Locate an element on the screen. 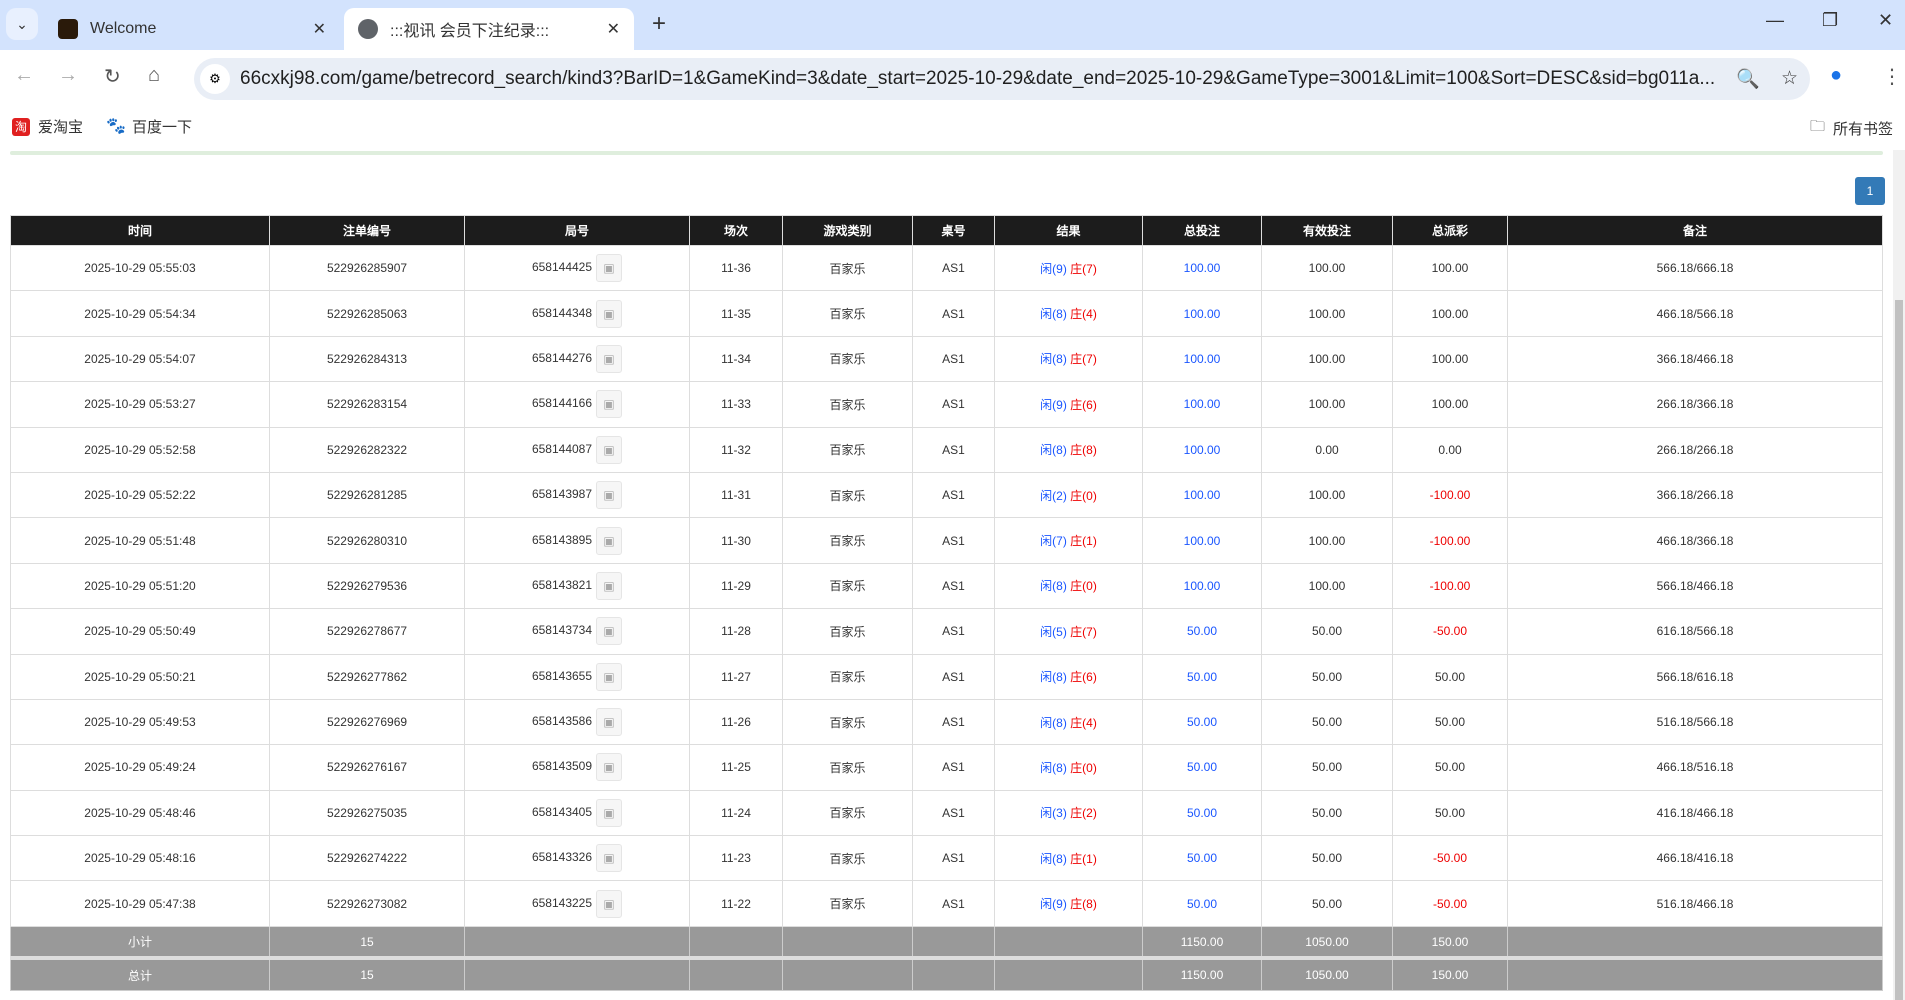 This screenshot has width=1905, height=1000. column-header: 总派彩 is located at coordinates (1450, 230).